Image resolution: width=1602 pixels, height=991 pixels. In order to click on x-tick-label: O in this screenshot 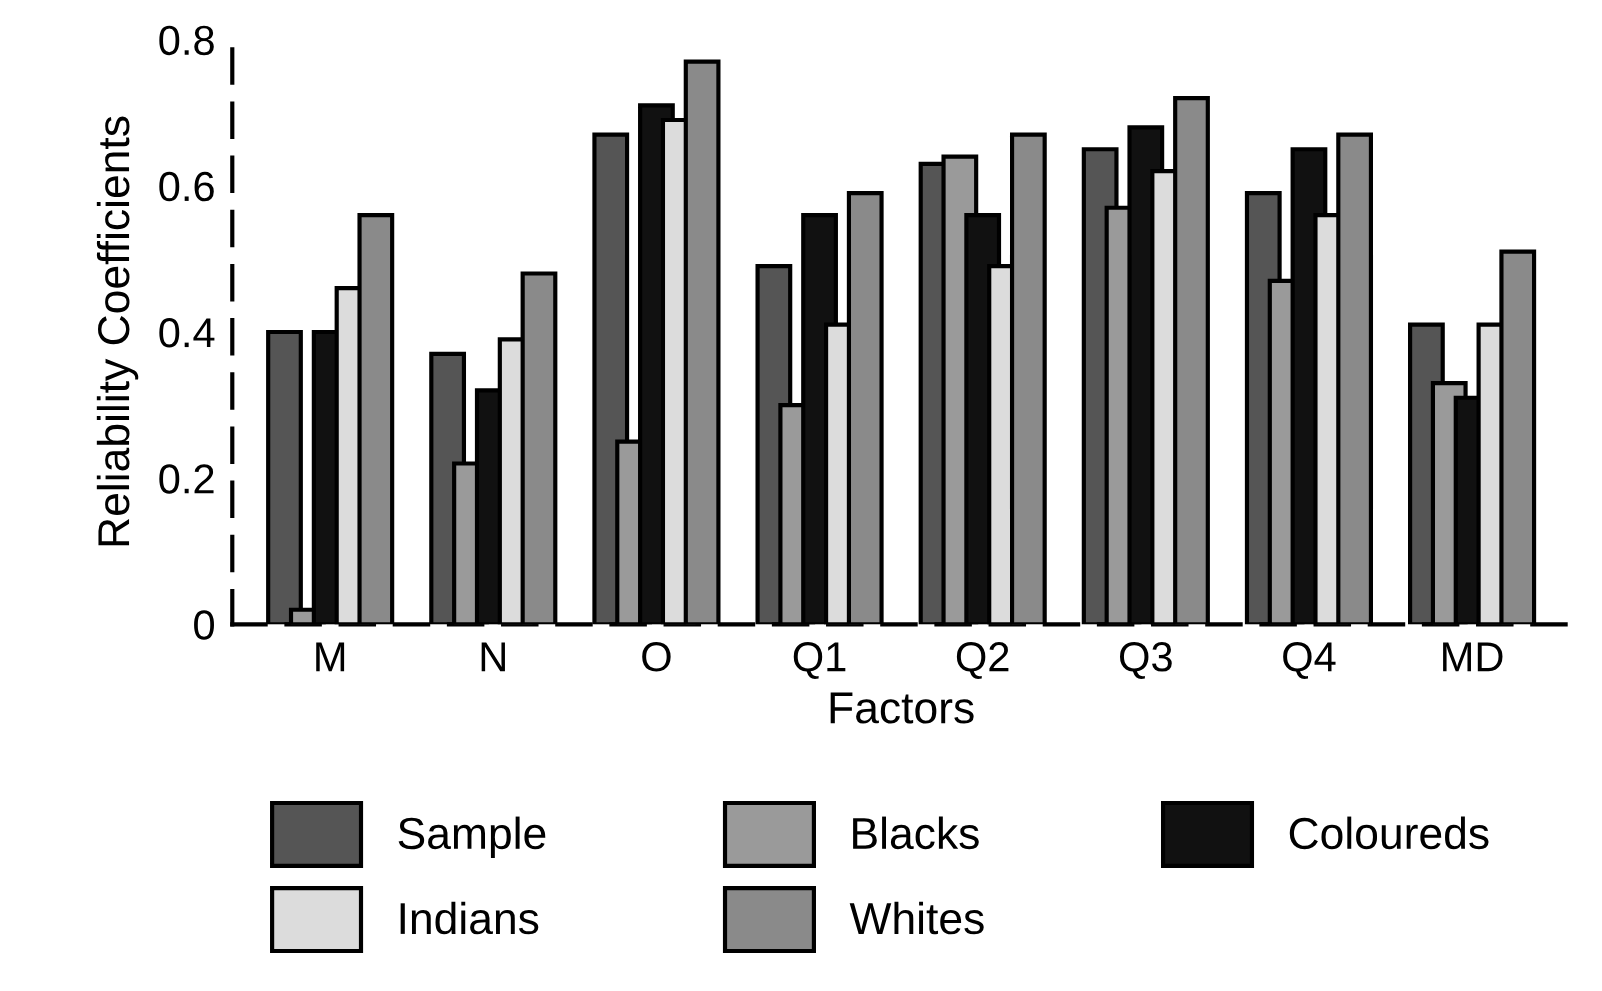, I will do `click(656, 657)`.